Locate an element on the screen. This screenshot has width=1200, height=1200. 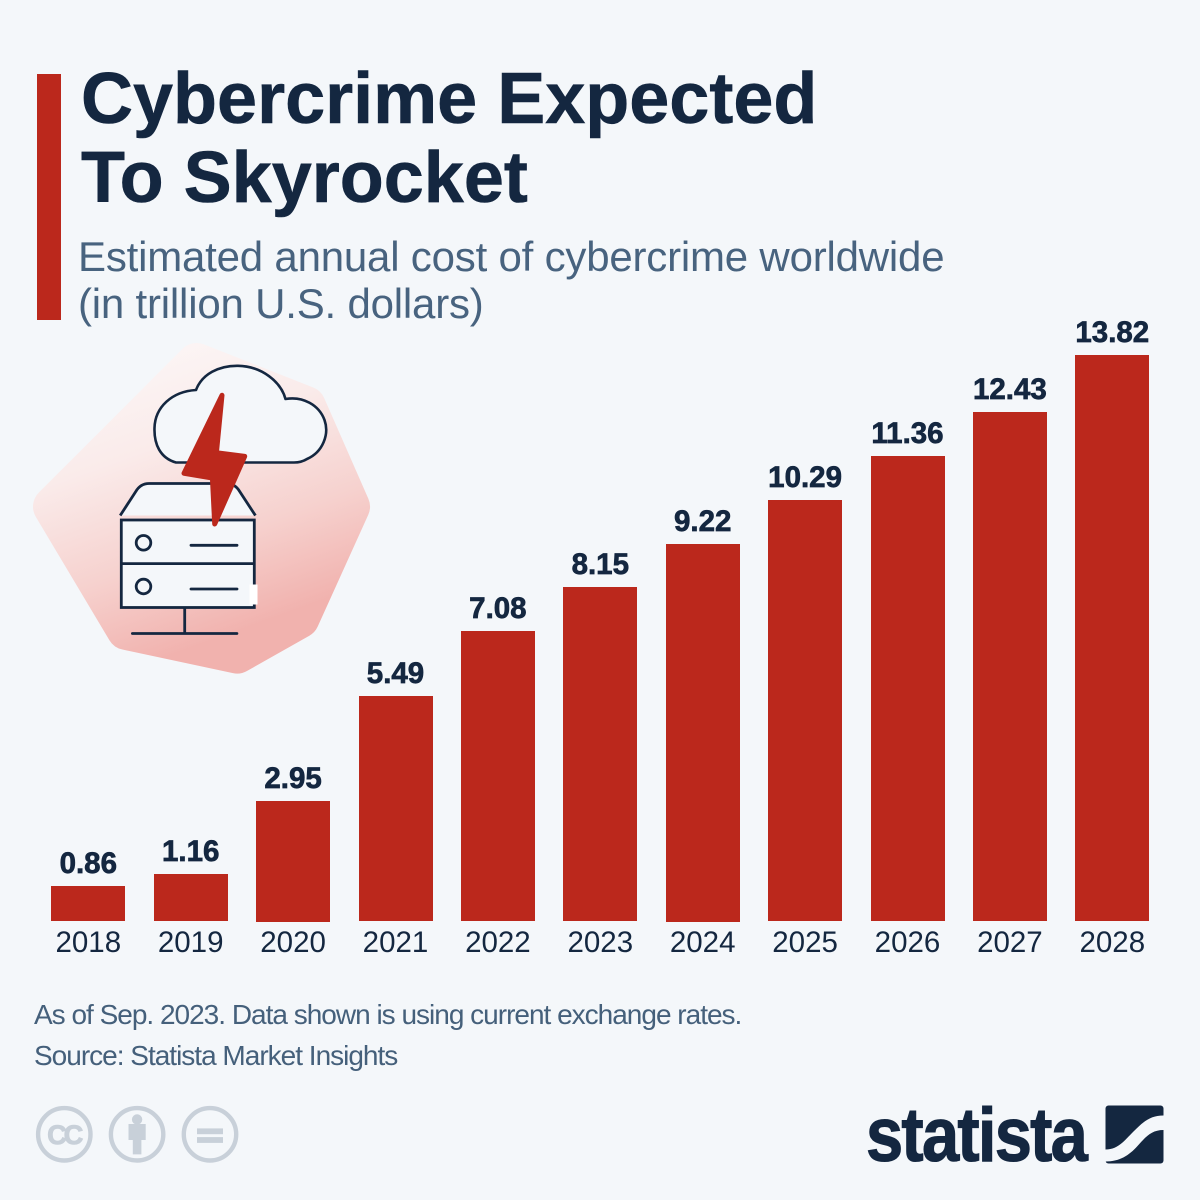
svg-text: CC is located at coordinates (64, 1135).